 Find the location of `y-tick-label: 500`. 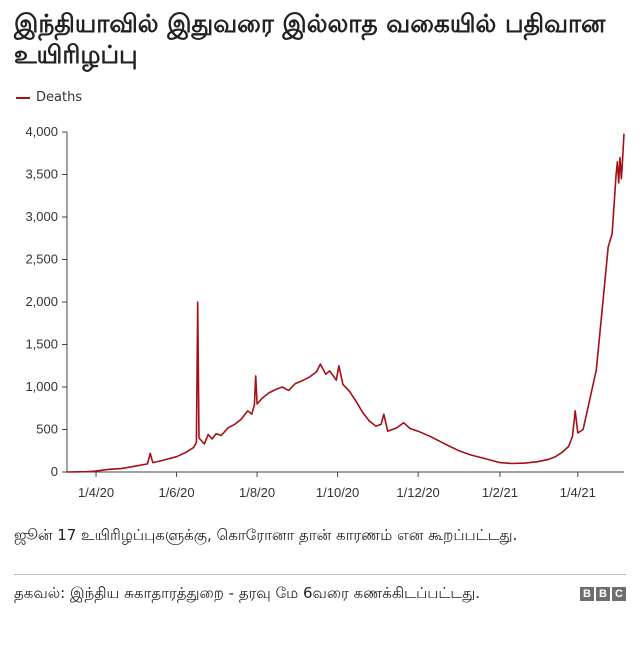

y-tick-label: 500 is located at coordinates (47, 429).